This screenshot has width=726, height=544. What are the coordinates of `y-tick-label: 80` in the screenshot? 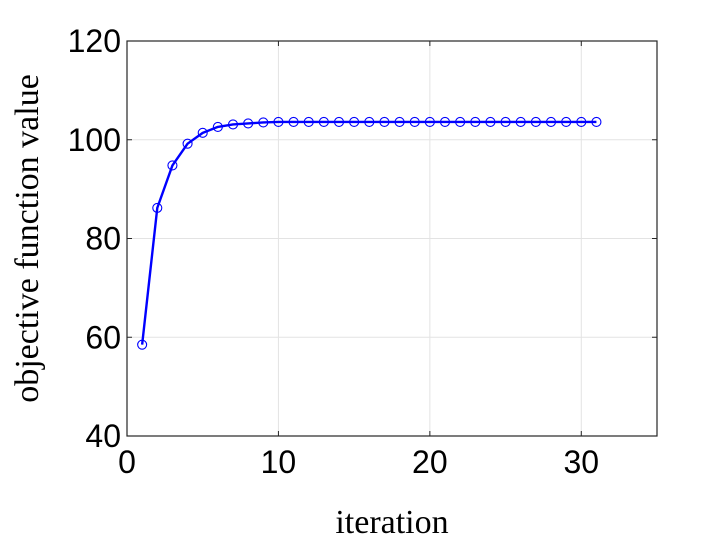 It's located at (103, 239).